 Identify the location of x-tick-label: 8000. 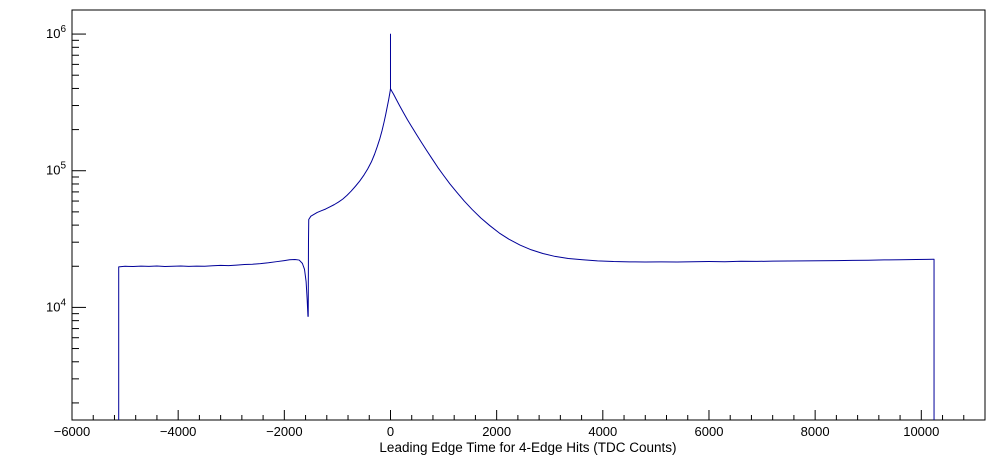
(815, 431).